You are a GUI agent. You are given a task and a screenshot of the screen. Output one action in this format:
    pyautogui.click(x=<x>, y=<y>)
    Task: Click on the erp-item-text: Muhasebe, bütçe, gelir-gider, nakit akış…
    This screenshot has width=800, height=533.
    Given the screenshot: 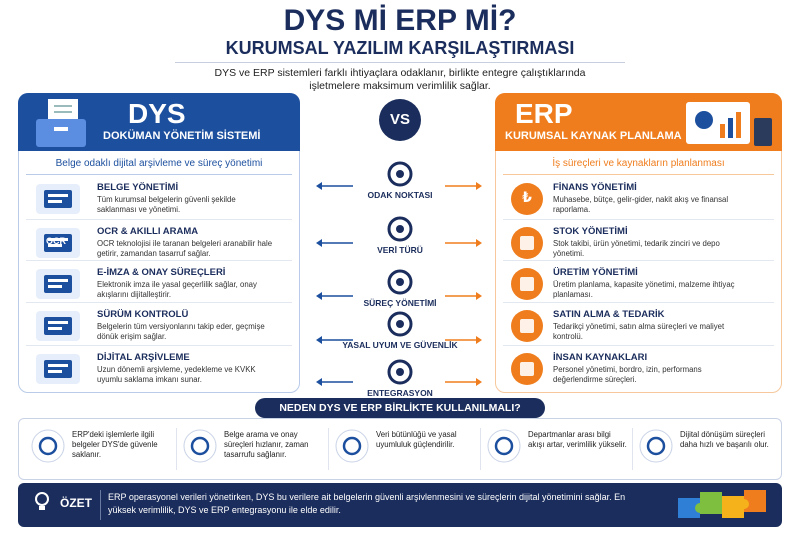 What is the action you would take?
    pyautogui.click(x=641, y=204)
    